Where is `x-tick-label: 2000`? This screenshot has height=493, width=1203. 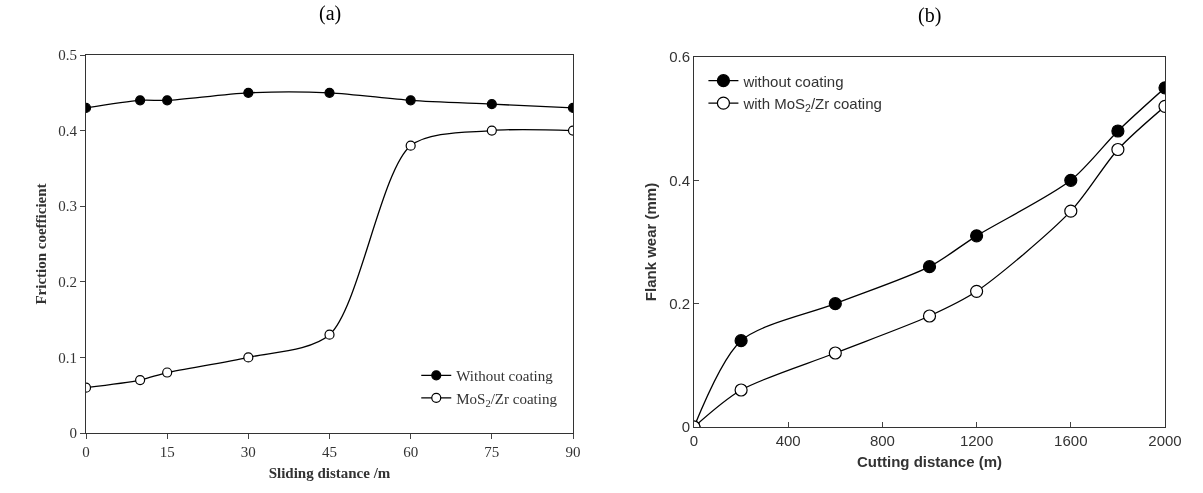 x-tick-label: 2000 is located at coordinates (1165, 440).